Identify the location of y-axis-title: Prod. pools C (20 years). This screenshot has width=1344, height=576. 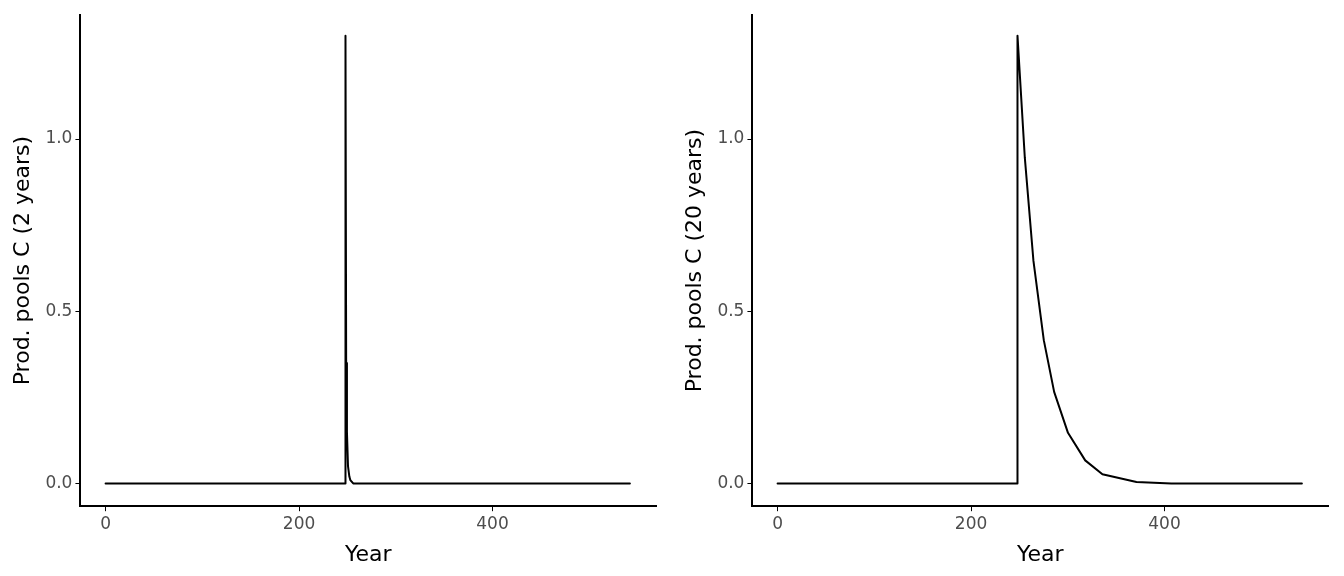
(693, 260).